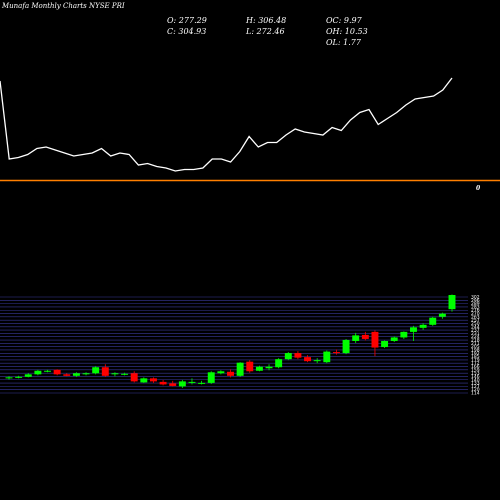  Describe the element at coordinates (475, 321) in the screenshot. I see `y-tick-label: 257` at that location.